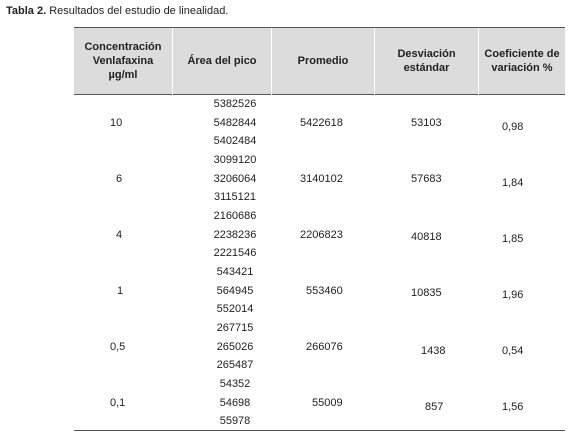  I want to click on cell-areas: 267715 265026 265487, so click(235, 347).